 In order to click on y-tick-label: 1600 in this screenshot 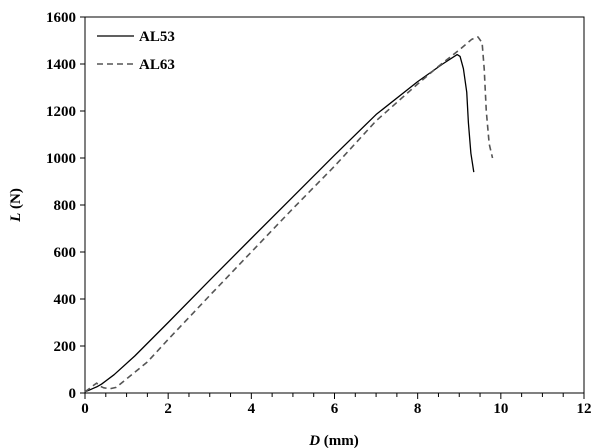, I will do `click(61, 18)`.